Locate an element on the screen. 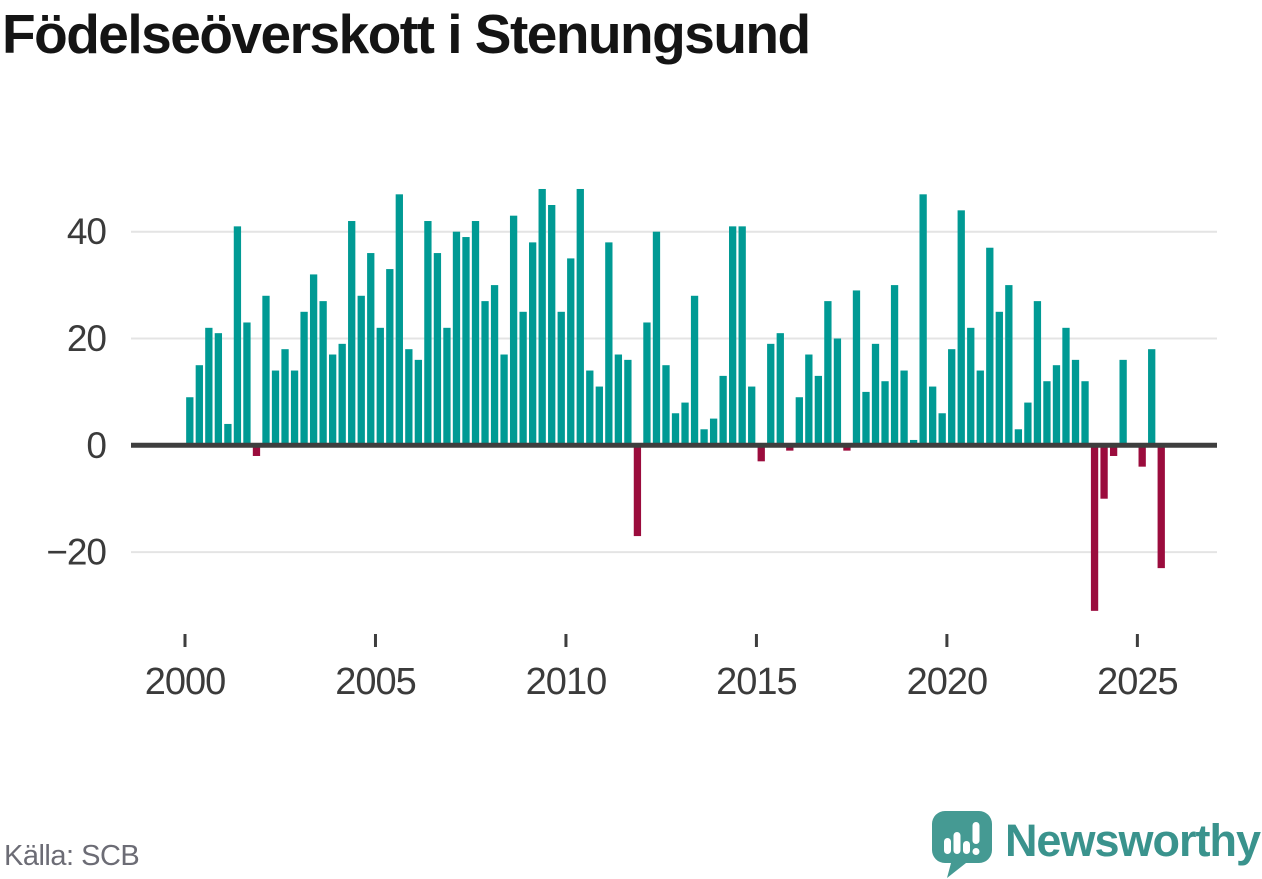  bar-2015-q2 is located at coordinates (771, 394).